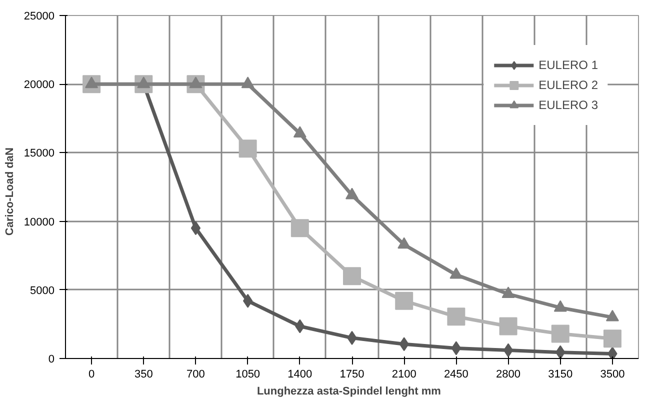  I want to click on x-tick-label: 3150, so click(560, 374).